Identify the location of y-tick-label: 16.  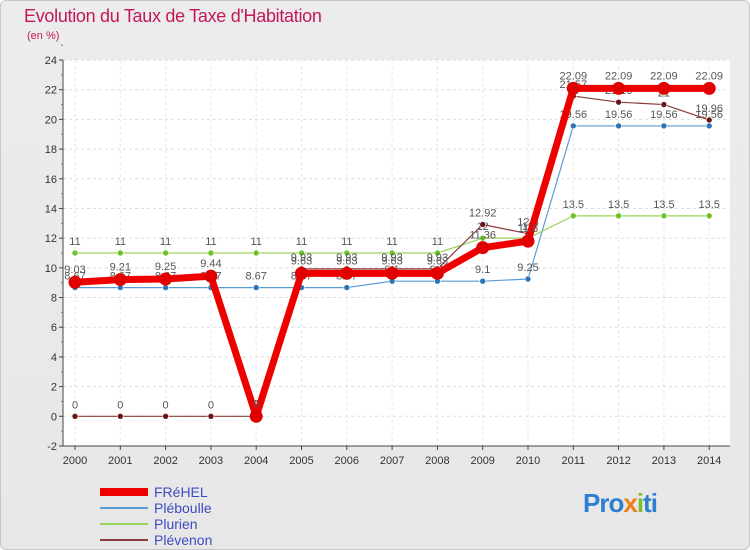
(51, 180).